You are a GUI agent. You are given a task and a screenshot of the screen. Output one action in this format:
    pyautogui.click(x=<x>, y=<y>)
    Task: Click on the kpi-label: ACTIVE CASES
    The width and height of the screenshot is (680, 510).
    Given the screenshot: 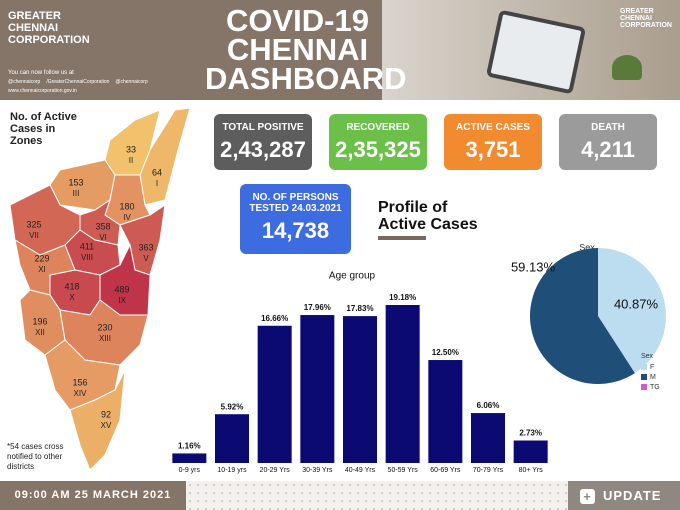 What is the action you would take?
    pyautogui.click(x=493, y=127)
    